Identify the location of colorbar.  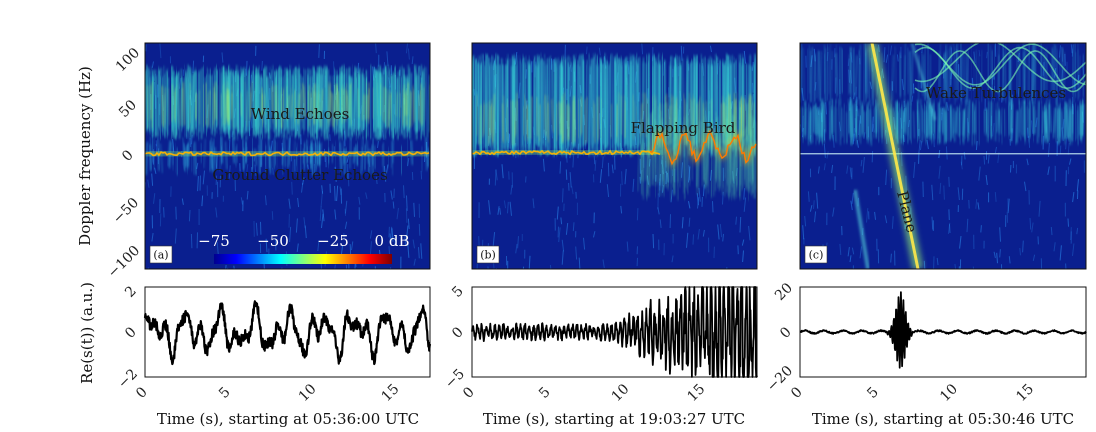
(303, 259).